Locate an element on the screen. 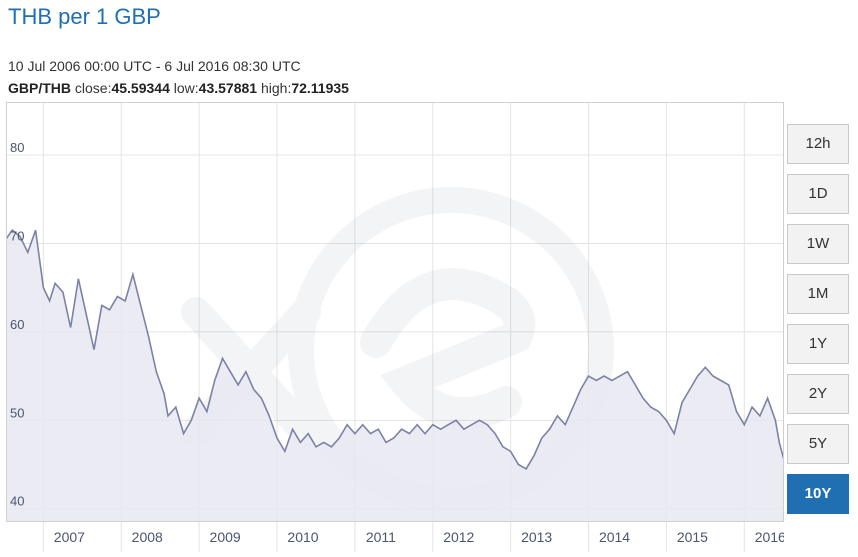 This screenshot has height=557, width=858. x-tick-label: 2007 is located at coordinates (69, 537).